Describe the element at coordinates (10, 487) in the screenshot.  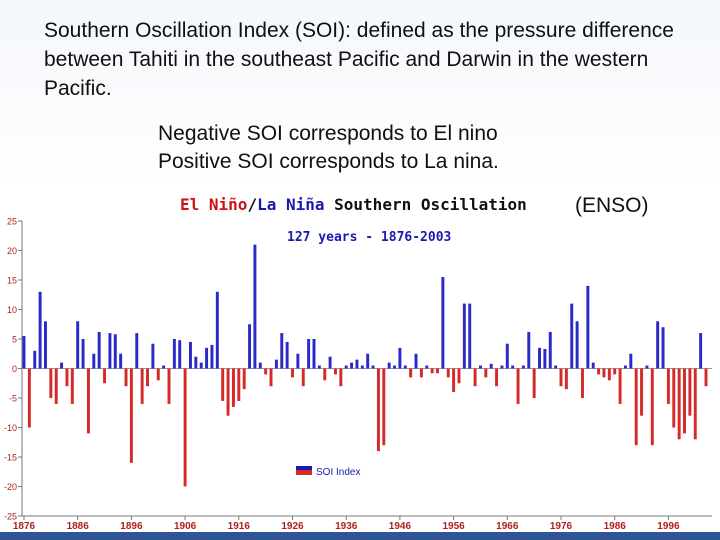
I see `y-tick-label: -20` at that location.